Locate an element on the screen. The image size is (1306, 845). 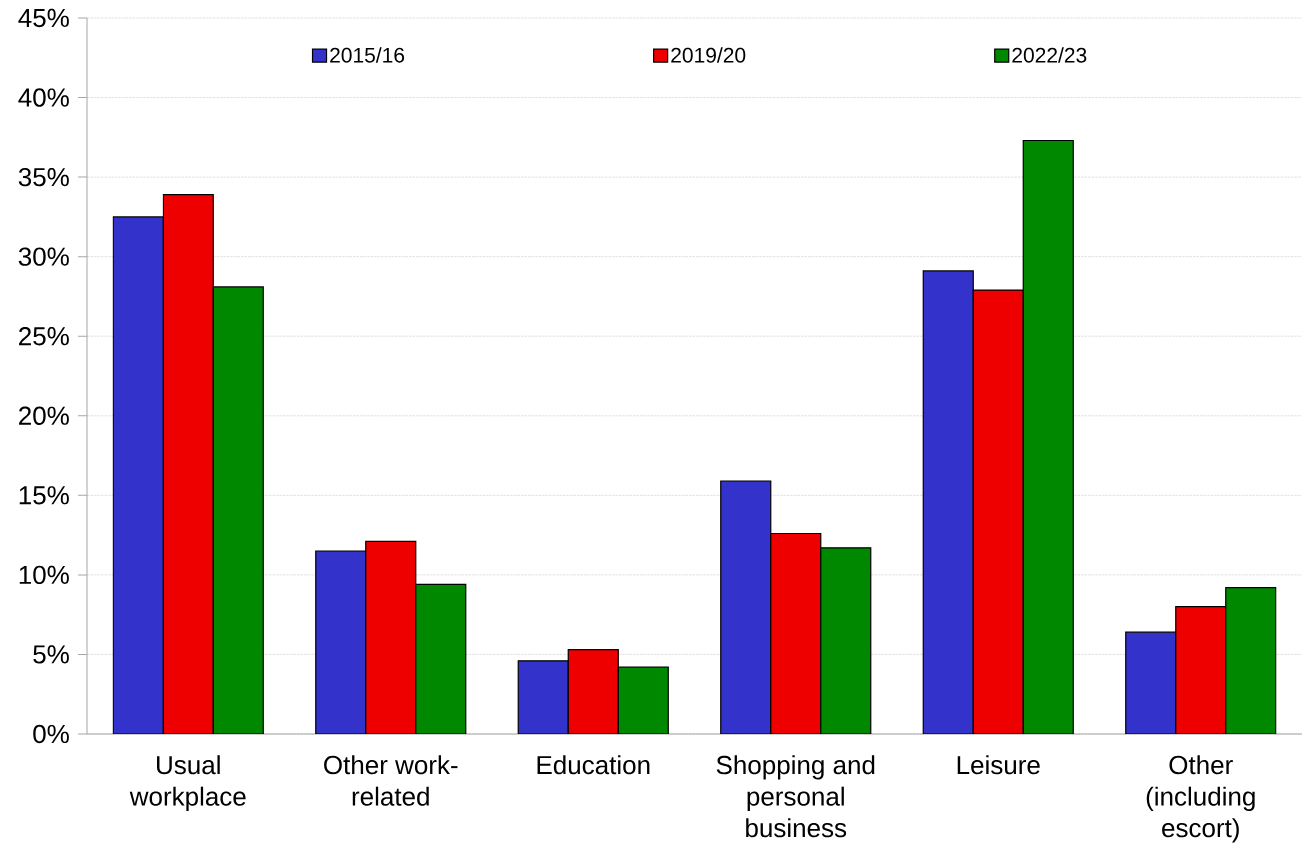
y-tick-label: 25% is located at coordinates (44, 336).